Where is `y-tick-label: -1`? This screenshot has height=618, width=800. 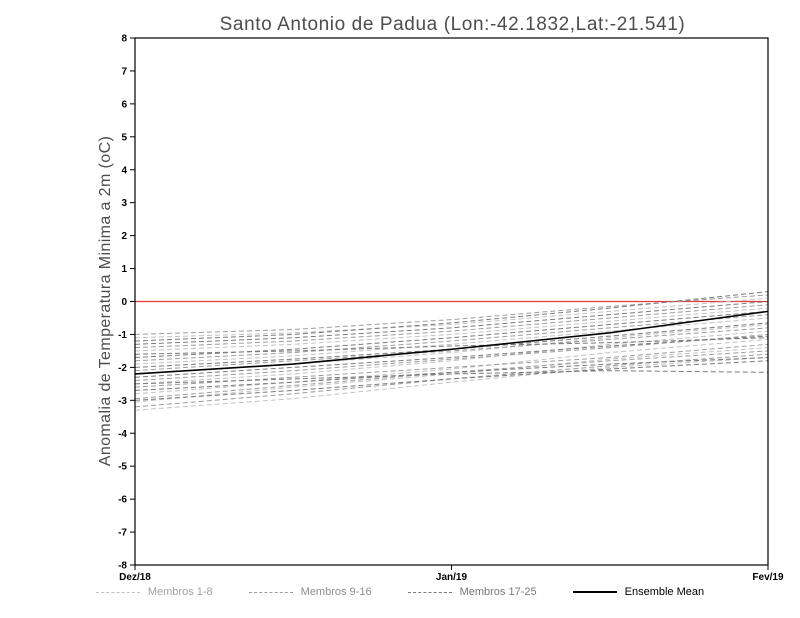 y-tick-label: -1 is located at coordinates (122, 335).